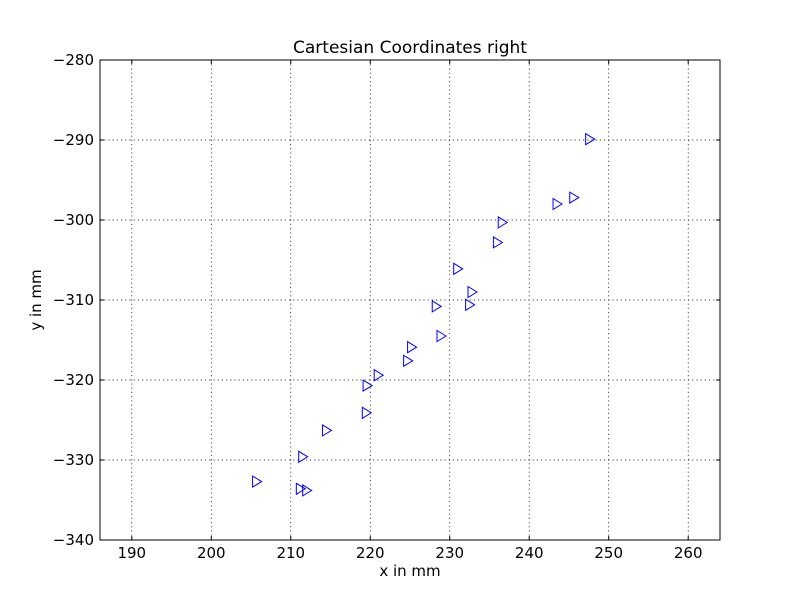 This screenshot has height=600, width=800. I want to click on y-tick-label: −320, so click(73, 380).